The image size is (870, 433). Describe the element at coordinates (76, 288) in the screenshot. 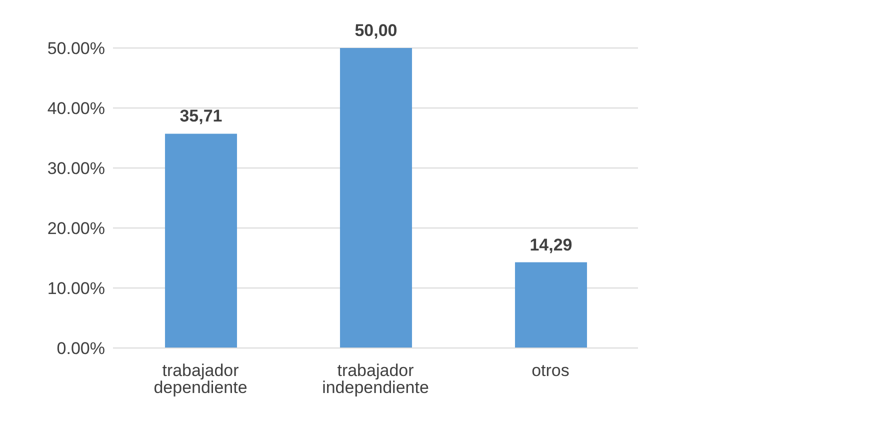

I see `y-tick-label: 10.00%` at that location.